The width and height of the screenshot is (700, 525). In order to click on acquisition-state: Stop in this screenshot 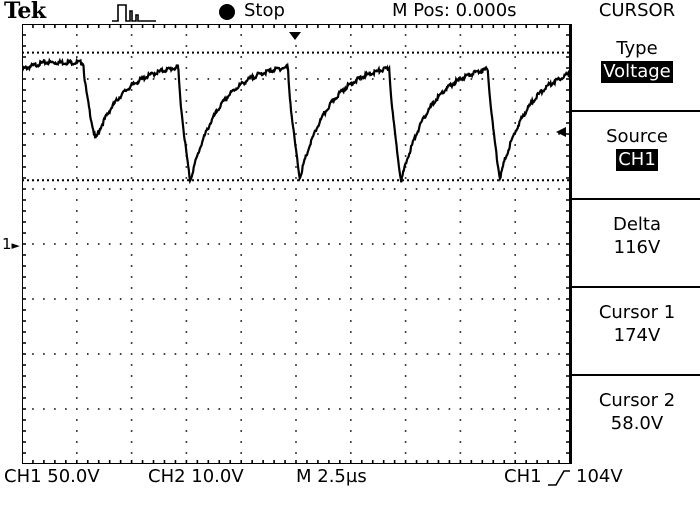, I will do `click(264, 10)`.